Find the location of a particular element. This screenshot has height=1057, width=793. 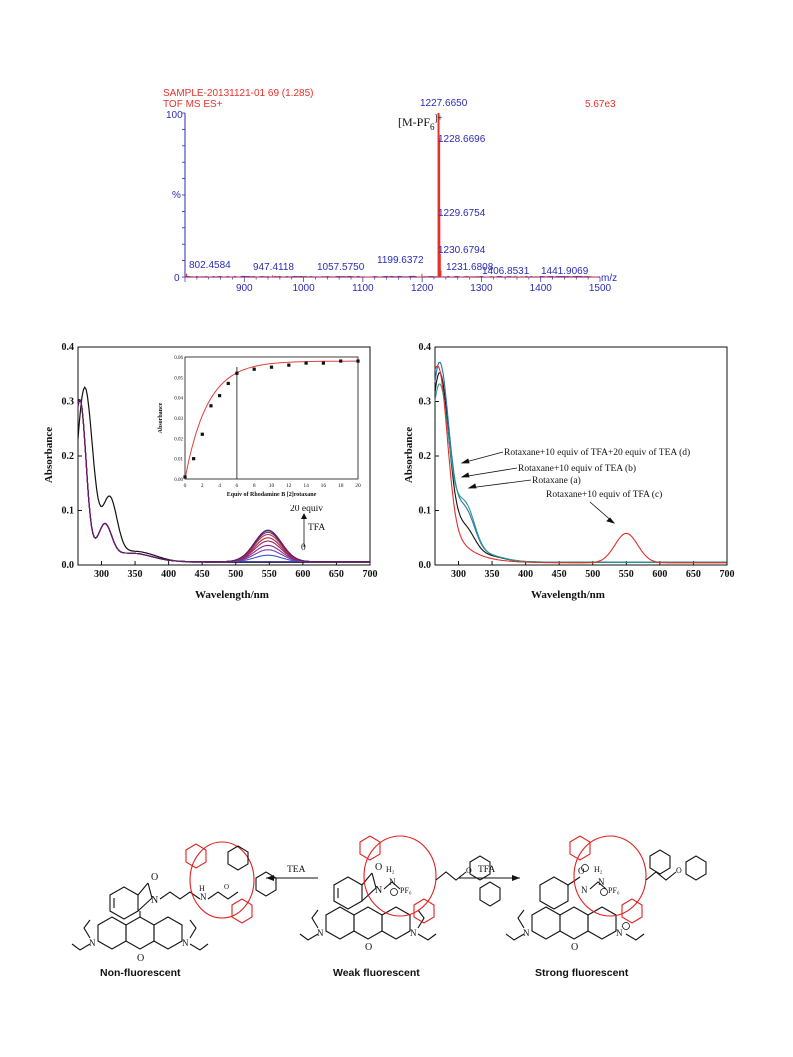

inset-x-tick-label: 14 is located at coordinates (306, 486).